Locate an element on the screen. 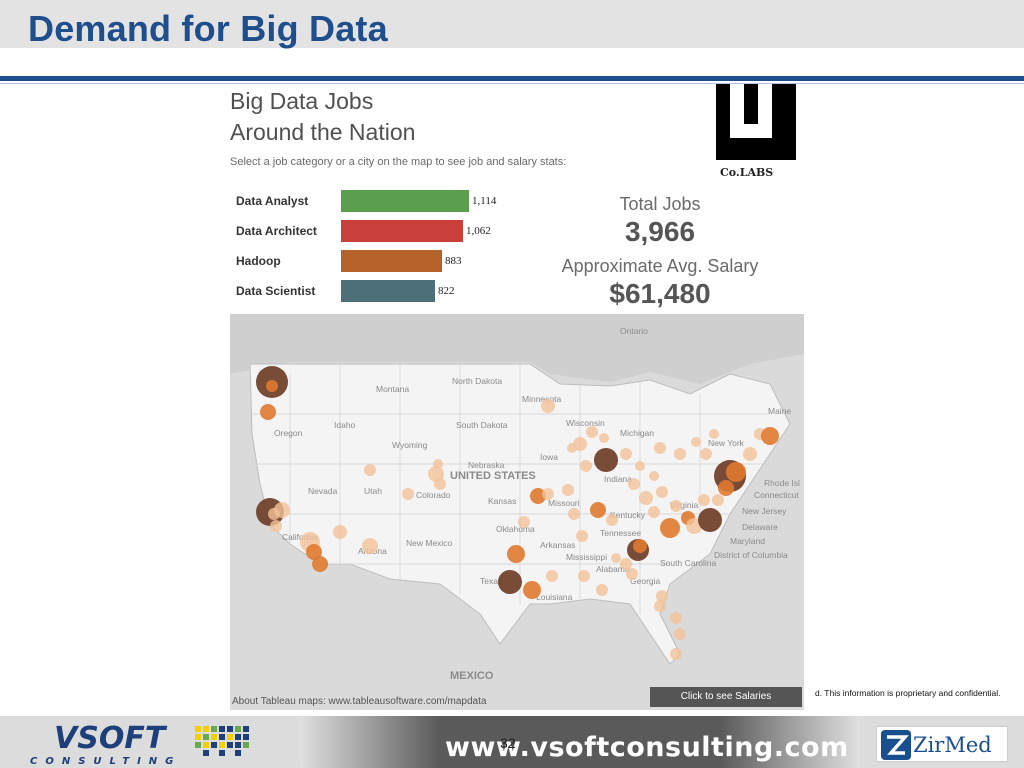 This screenshot has width=1024, height=768. map-region-label: Idaho is located at coordinates (345, 425).